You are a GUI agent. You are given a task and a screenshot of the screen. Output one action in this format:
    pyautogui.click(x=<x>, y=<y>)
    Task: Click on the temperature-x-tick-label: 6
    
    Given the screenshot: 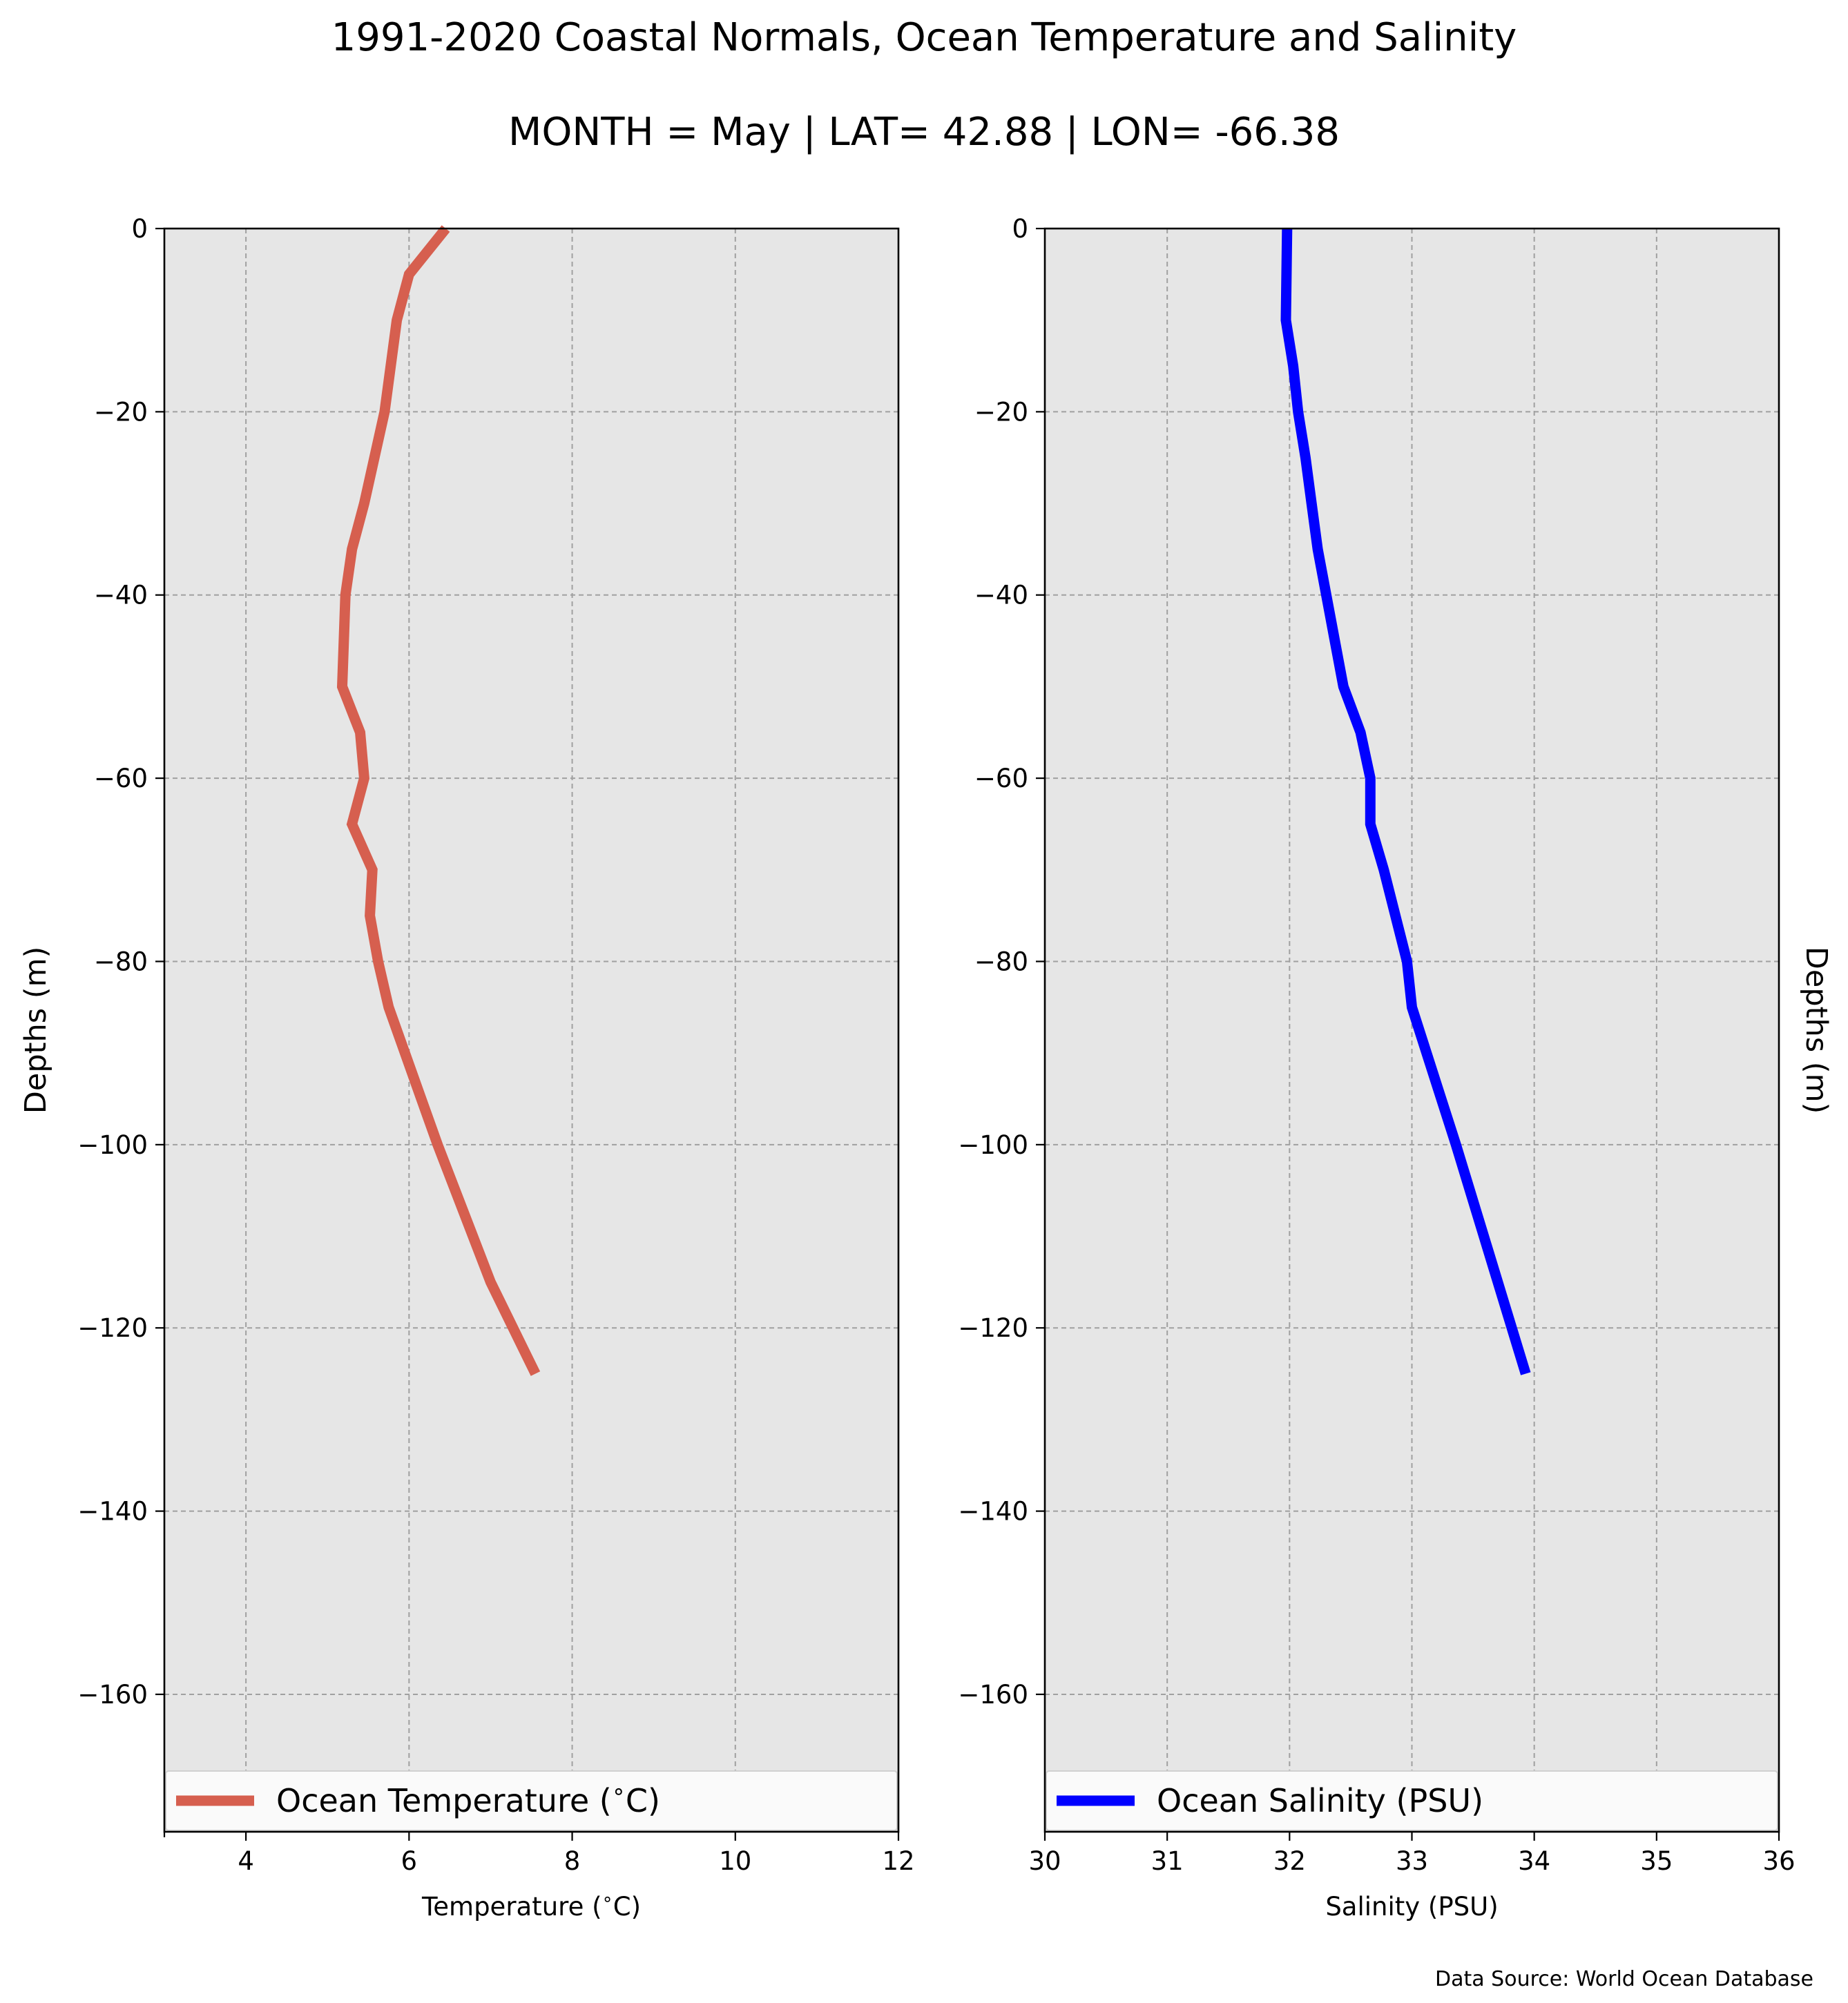 What is the action you would take?
    pyautogui.click(x=409, y=1861)
    